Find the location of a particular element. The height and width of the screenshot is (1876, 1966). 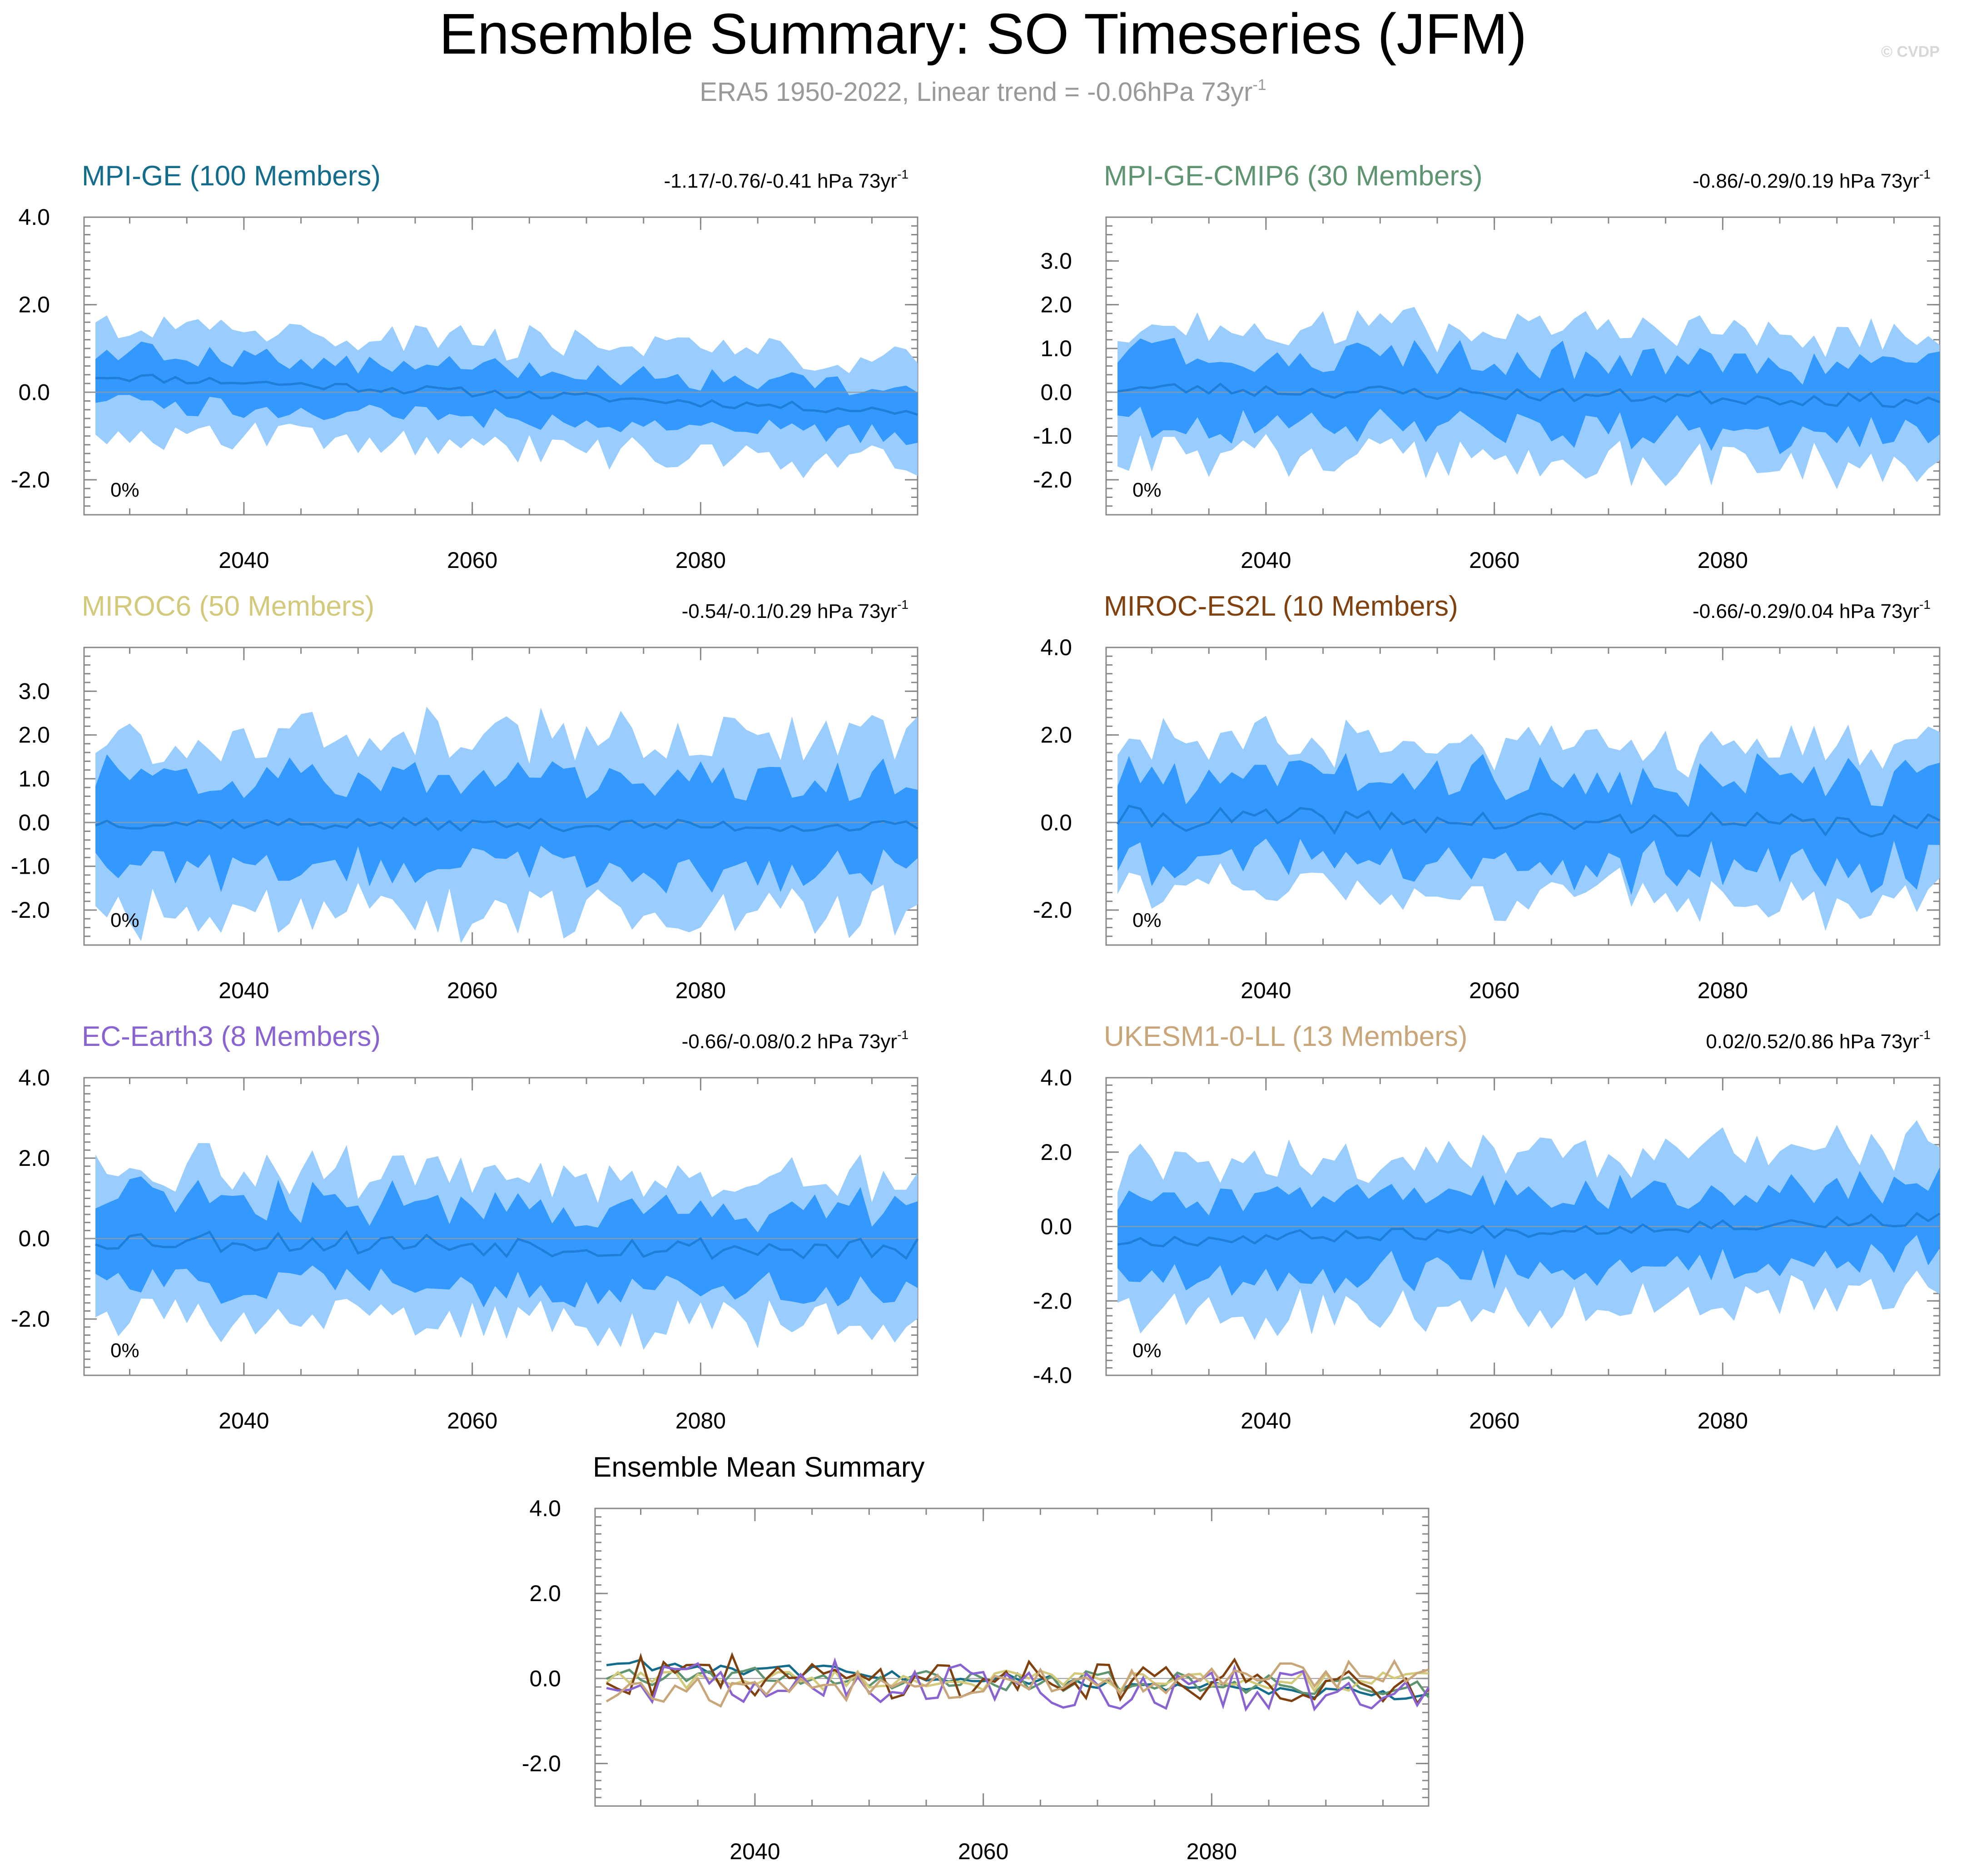

trend-text: 0.02/0.52/0.86 hPa 73yr is located at coordinates (1812, 1042).